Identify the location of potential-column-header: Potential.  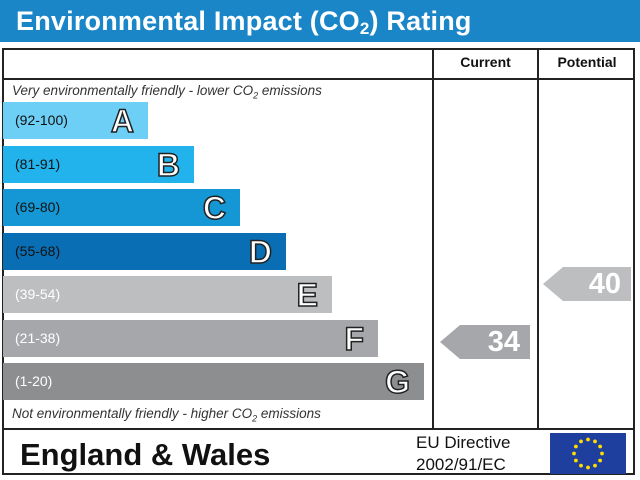
(587, 62).